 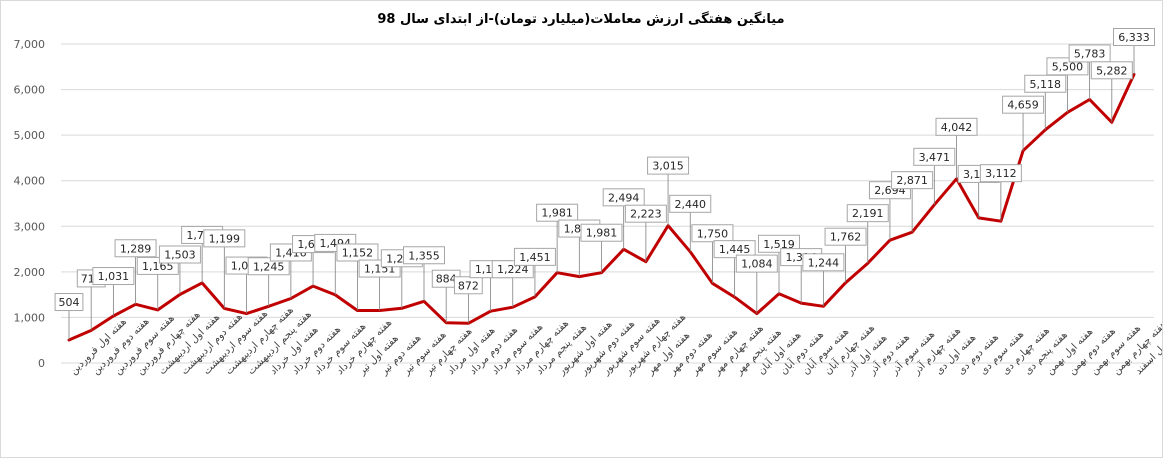 I want to click on y-tick-label: 6,000, so click(x=30, y=90).